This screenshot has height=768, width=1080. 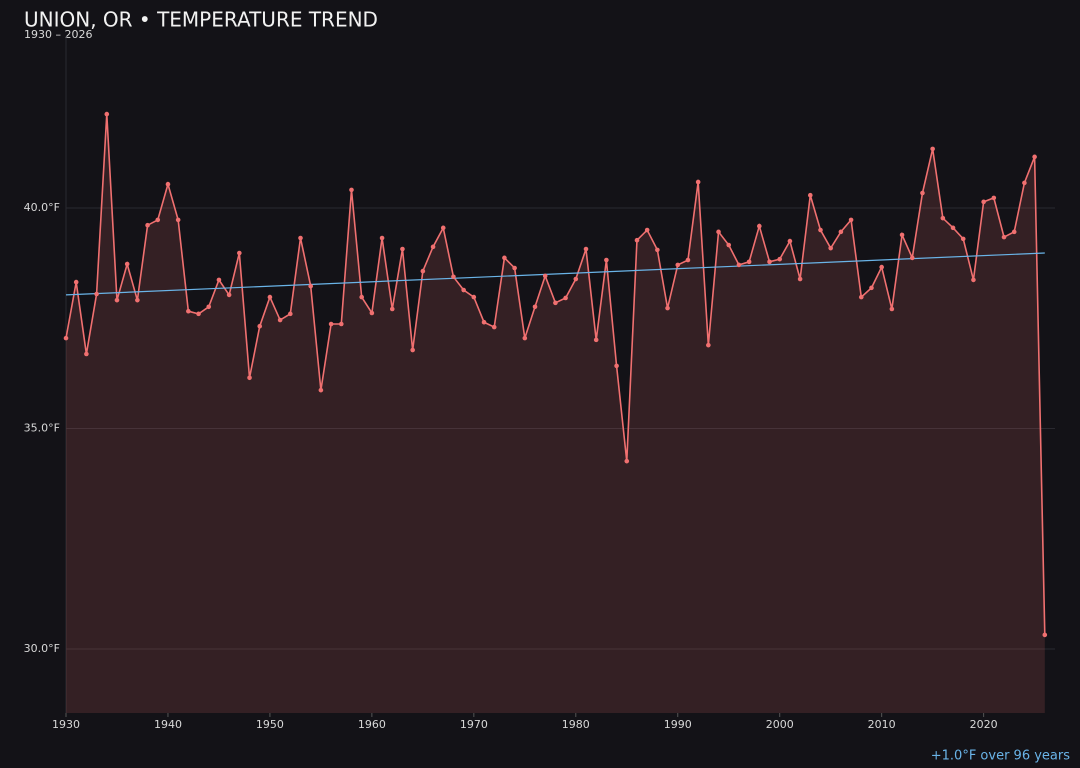 I want to click on x-tick-label: 1990, so click(x=678, y=724).